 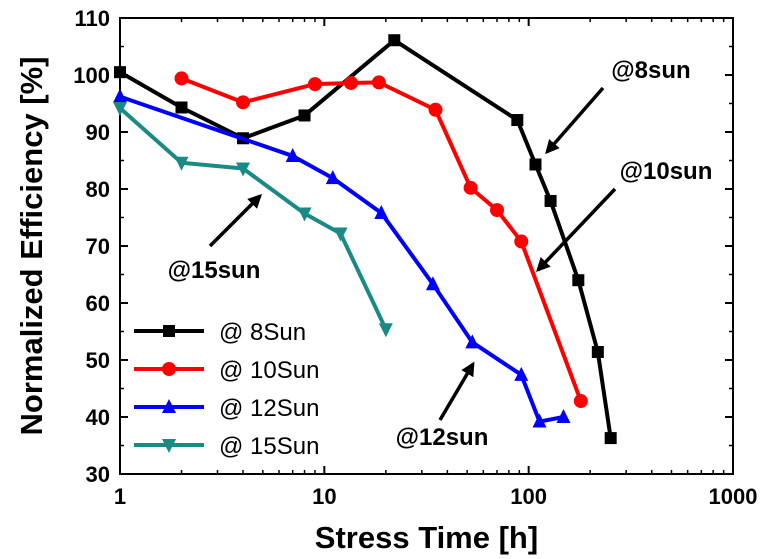 What do you see at coordinates (91, 75) in the screenshot?
I see `y-tick-label: 100` at bounding box center [91, 75].